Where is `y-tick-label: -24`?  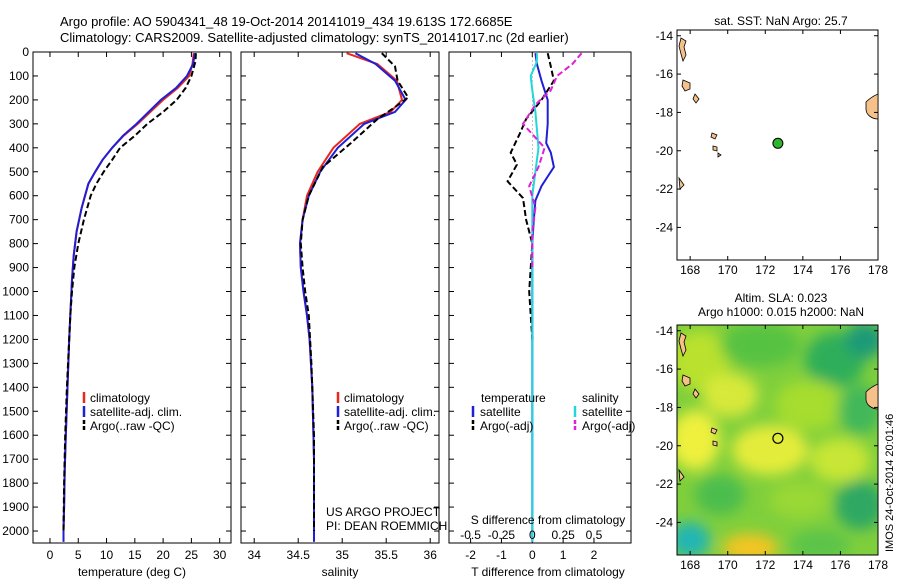 y-tick-label: -24 is located at coordinates (665, 227).